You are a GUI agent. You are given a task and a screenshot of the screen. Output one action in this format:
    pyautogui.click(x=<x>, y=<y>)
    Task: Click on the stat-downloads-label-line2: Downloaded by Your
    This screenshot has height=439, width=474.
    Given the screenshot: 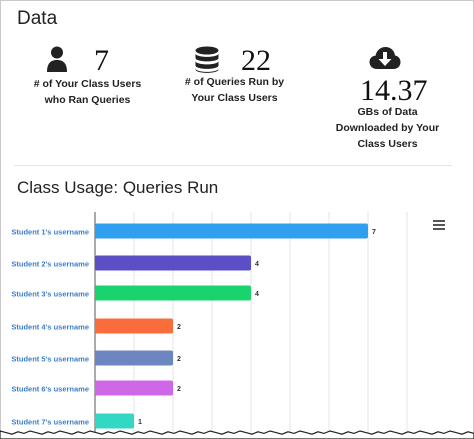 What is the action you would take?
    pyautogui.click(x=387, y=128)
    